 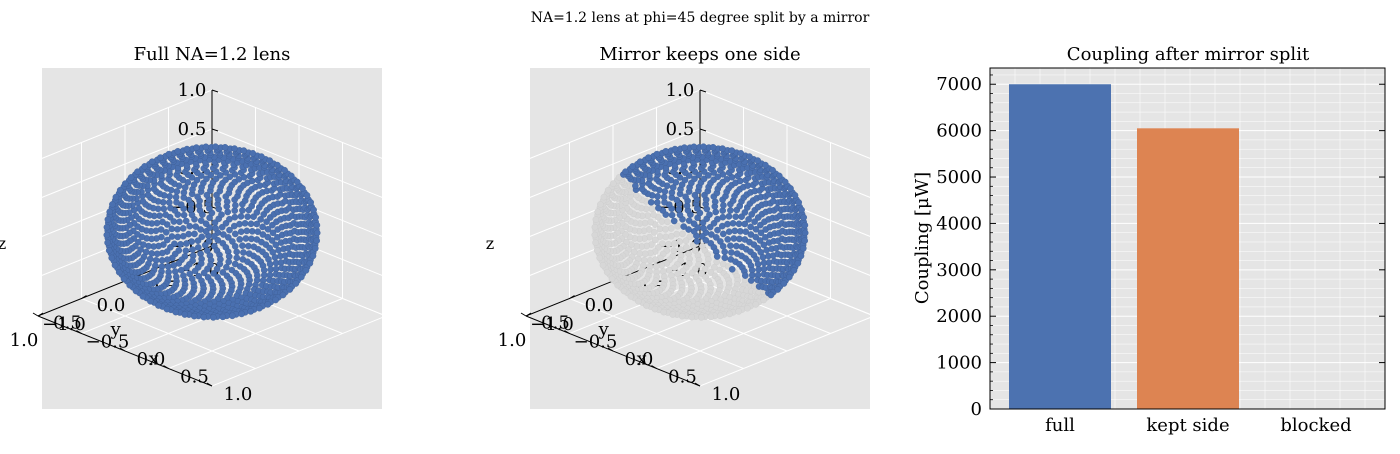 What do you see at coordinates (726, 394) in the screenshot?
I see `x-tick-label: 1.0` at bounding box center [726, 394].